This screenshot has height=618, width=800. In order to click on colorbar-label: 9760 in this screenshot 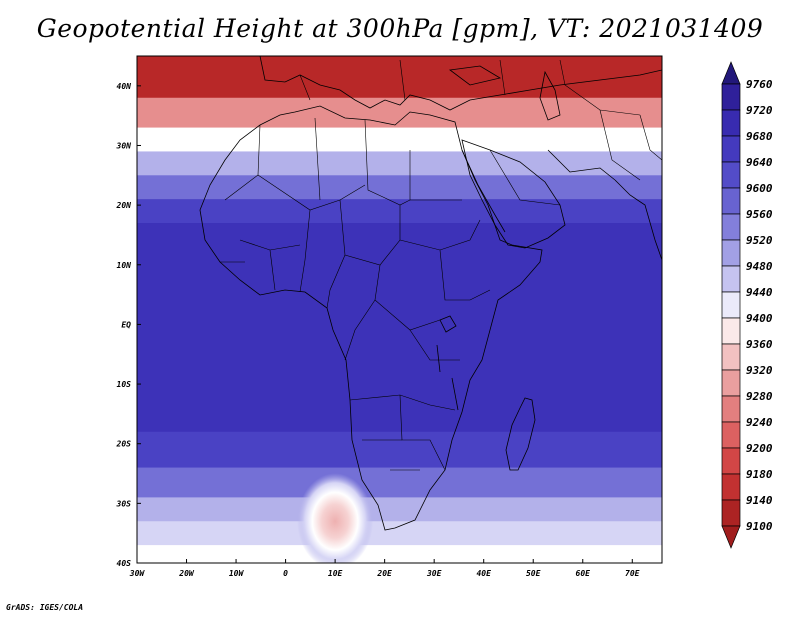, I will do `click(759, 84)`.